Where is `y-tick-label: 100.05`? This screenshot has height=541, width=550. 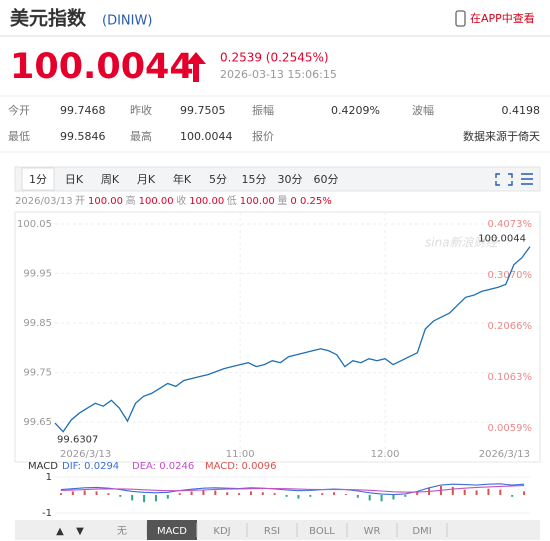 y-tick-label: 100.05 is located at coordinates (34, 224).